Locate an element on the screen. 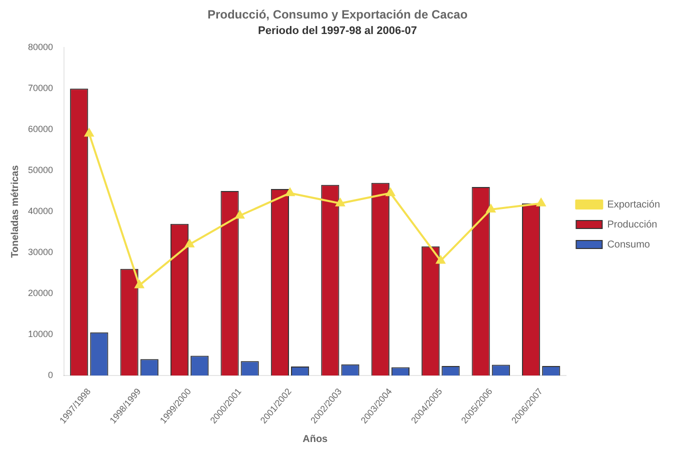  legend-label: Exportación is located at coordinates (633, 204).